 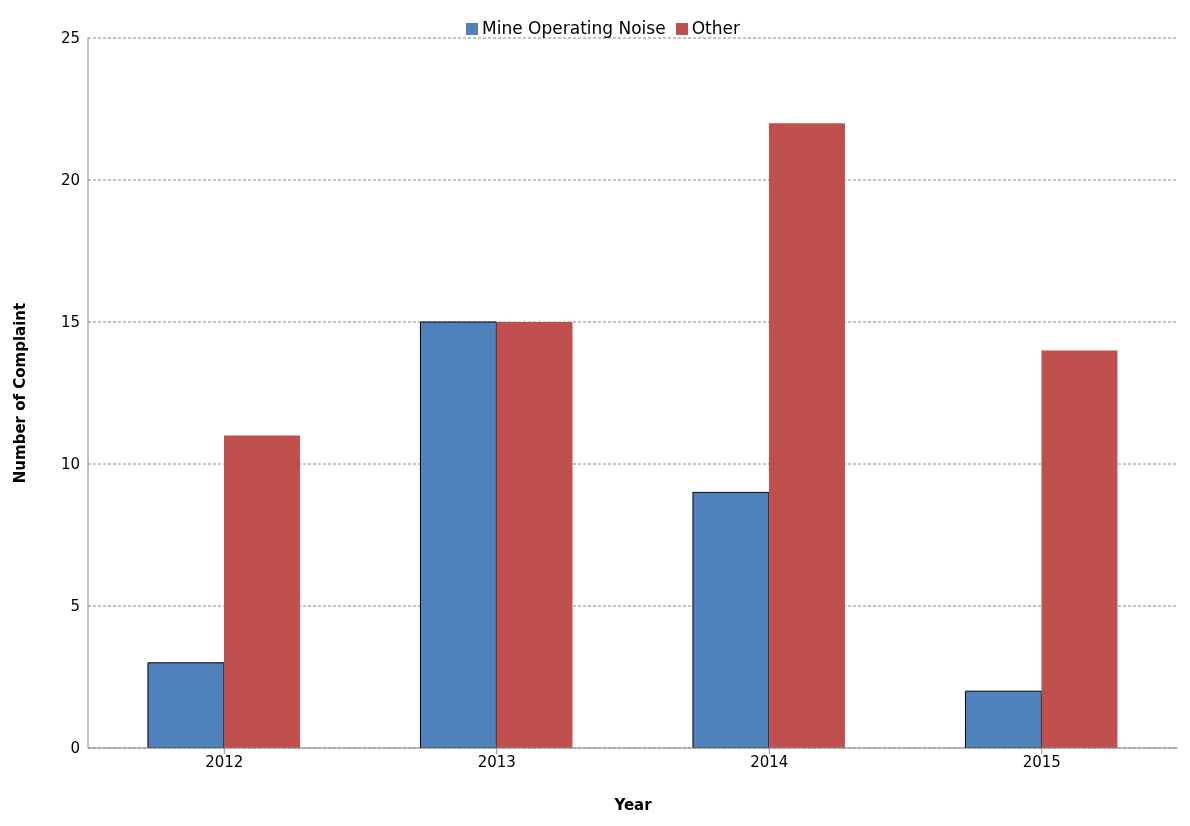 I want to click on x-axis-title: Year, so click(x=633, y=805).